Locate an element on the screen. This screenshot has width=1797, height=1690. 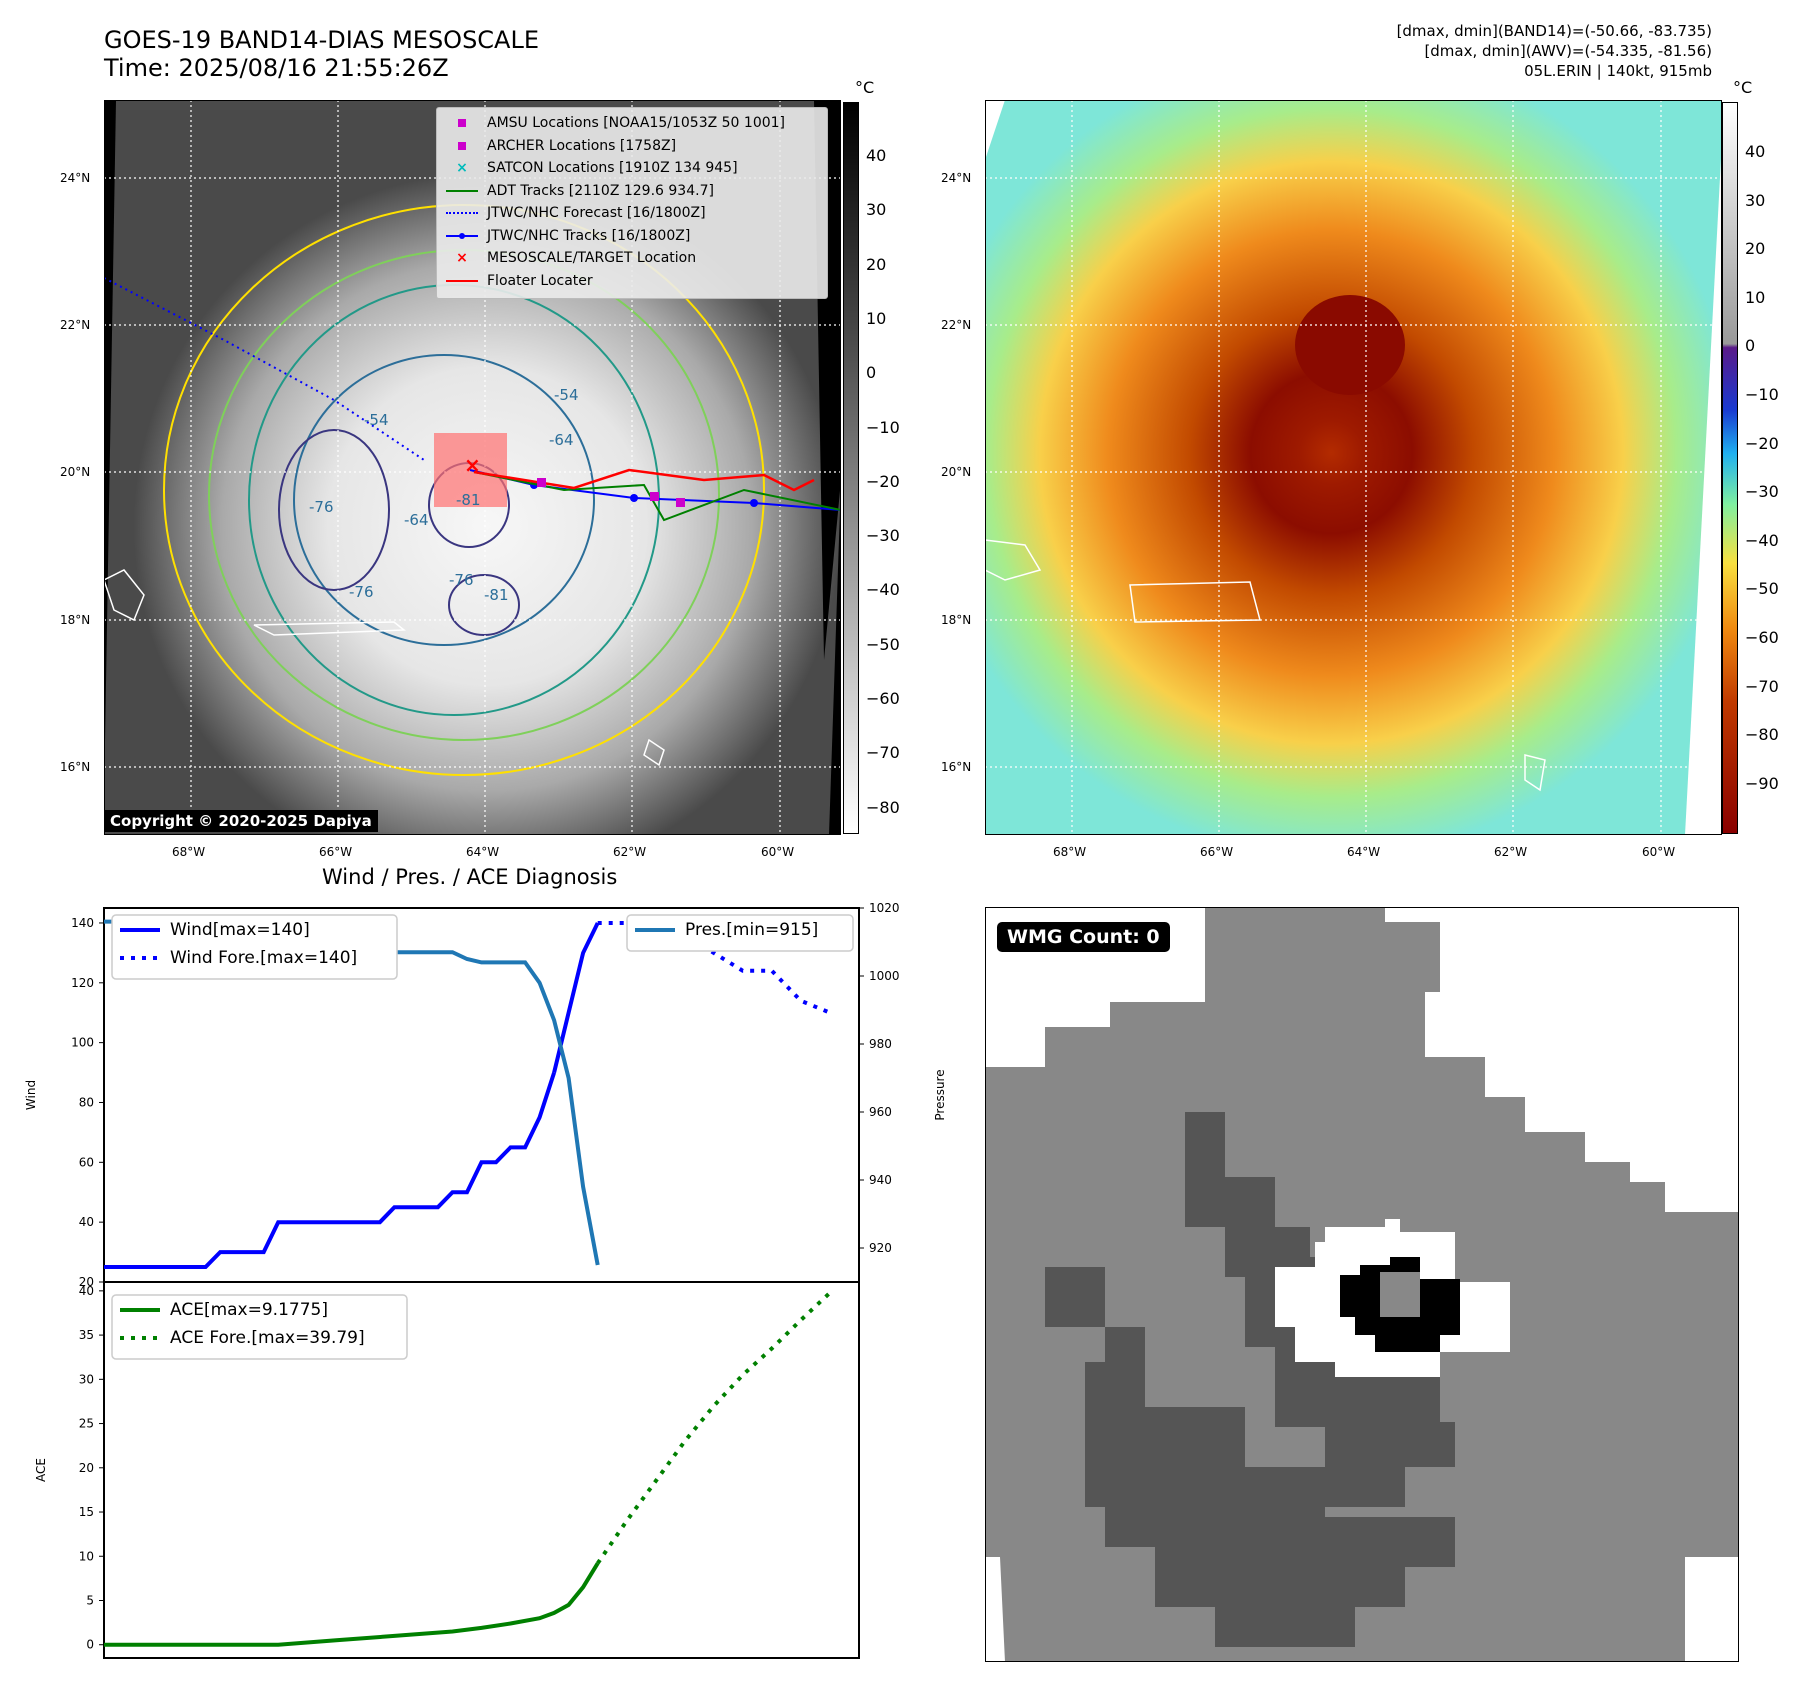
lon-label: 62°W is located at coordinates (1511, 852).